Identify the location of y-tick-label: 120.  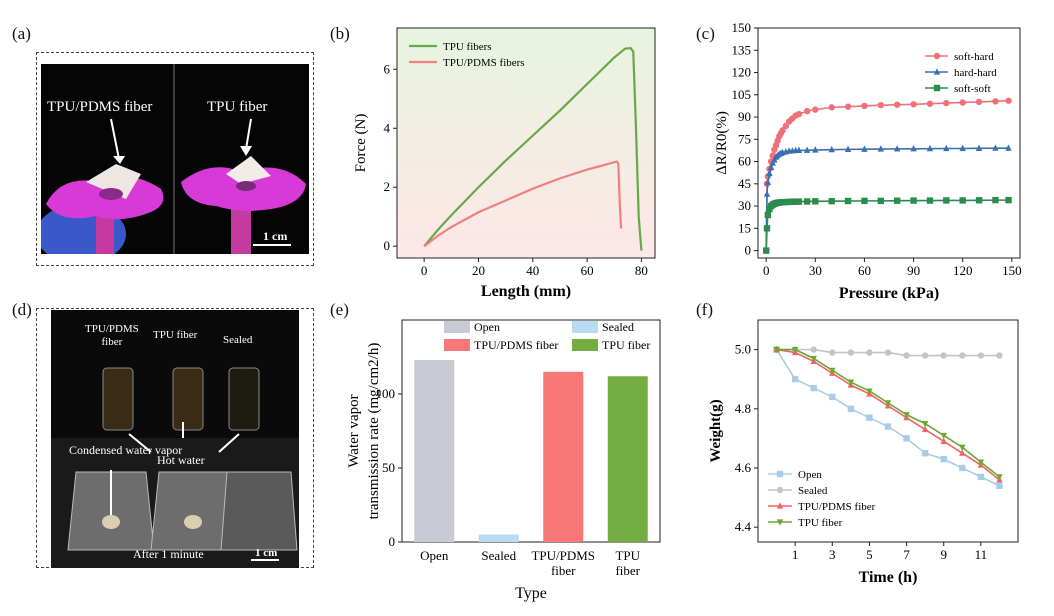
(742, 72).